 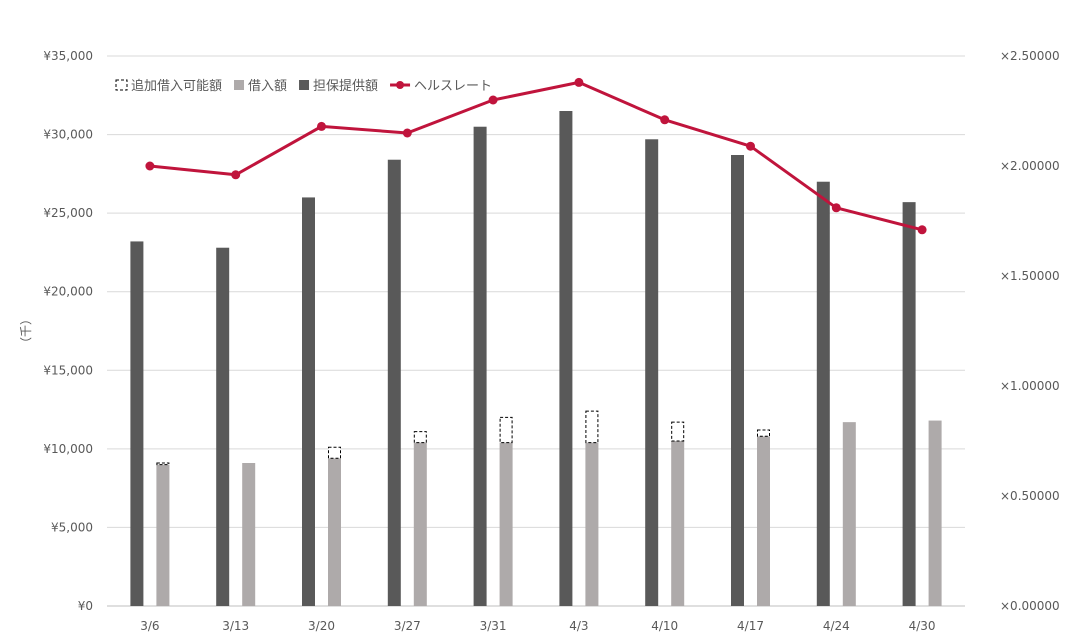 What do you see at coordinates (1030, 606) in the screenshot?
I see `y-right-tick-label: ×0.00000` at bounding box center [1030, 606].